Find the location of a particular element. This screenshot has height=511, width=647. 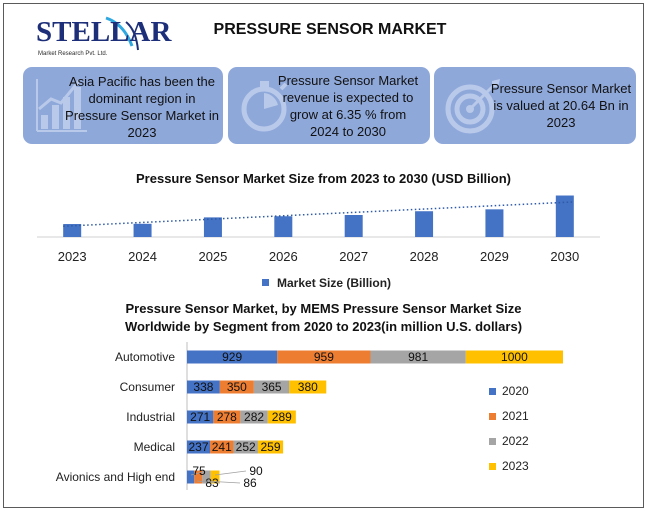

chart1-tick-2029: 2029 is located at coordinates (494, 256).